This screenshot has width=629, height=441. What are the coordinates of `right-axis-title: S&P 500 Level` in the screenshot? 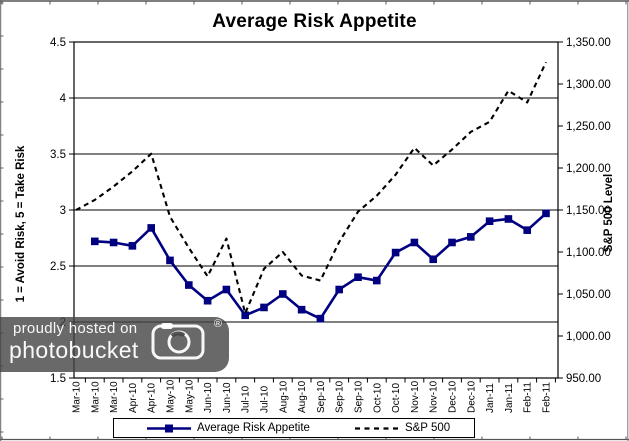 It's located at (609, 213).